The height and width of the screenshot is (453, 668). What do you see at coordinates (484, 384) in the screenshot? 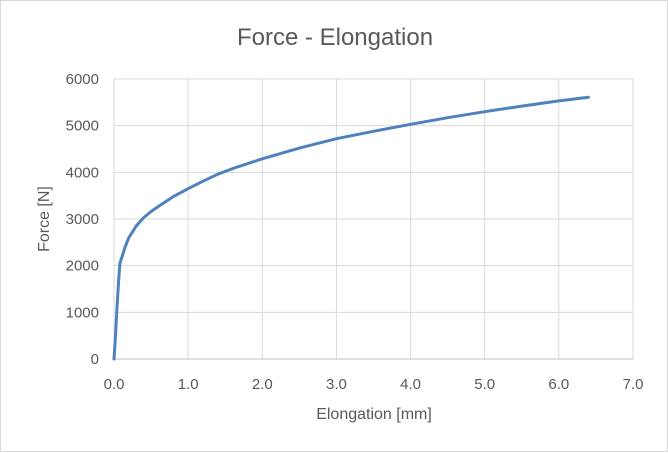
I see `x-tick-label: 5.0` at bounding box center [484, 384].